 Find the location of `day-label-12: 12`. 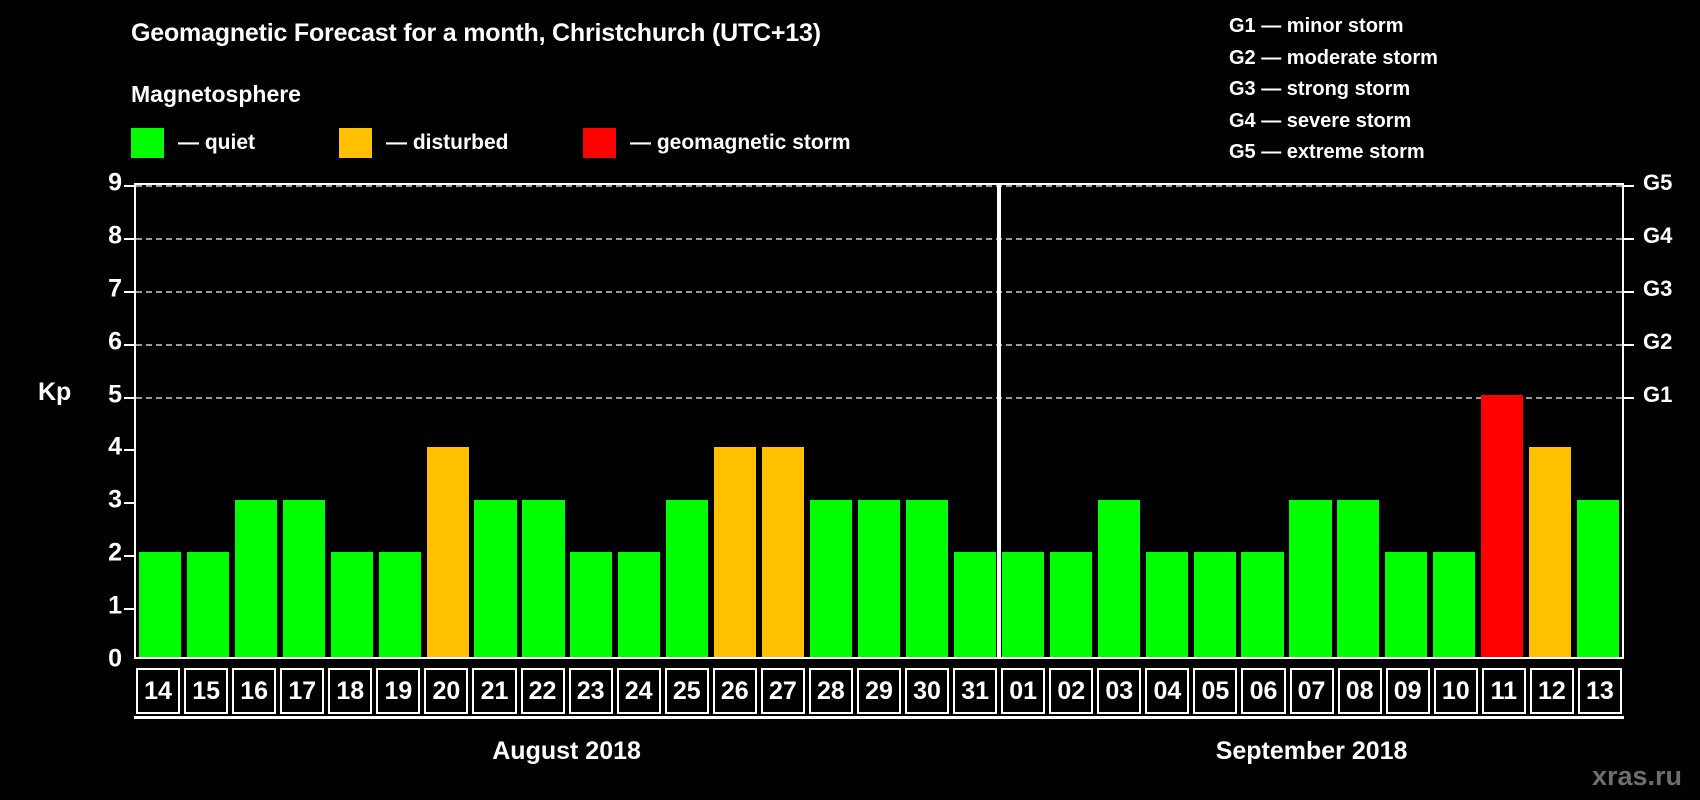

day-label-12: 12 is located at coordinates (1551, 691).